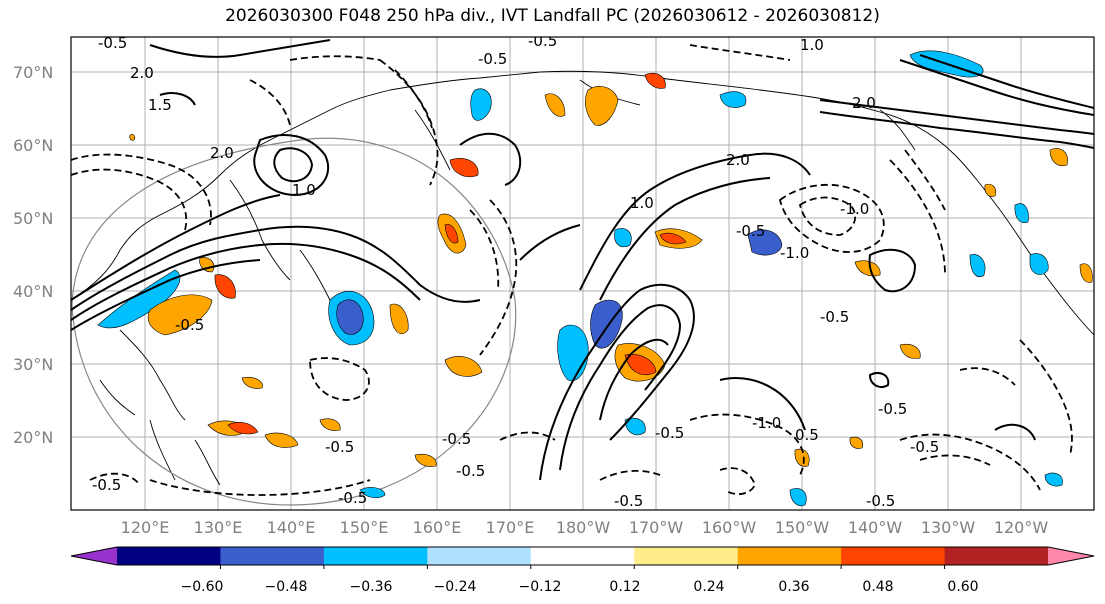  What do you see at coordinates (1071, 556) in the screenshot?
I see `colorbar-extend-high` at bounding box center [1071, 556].